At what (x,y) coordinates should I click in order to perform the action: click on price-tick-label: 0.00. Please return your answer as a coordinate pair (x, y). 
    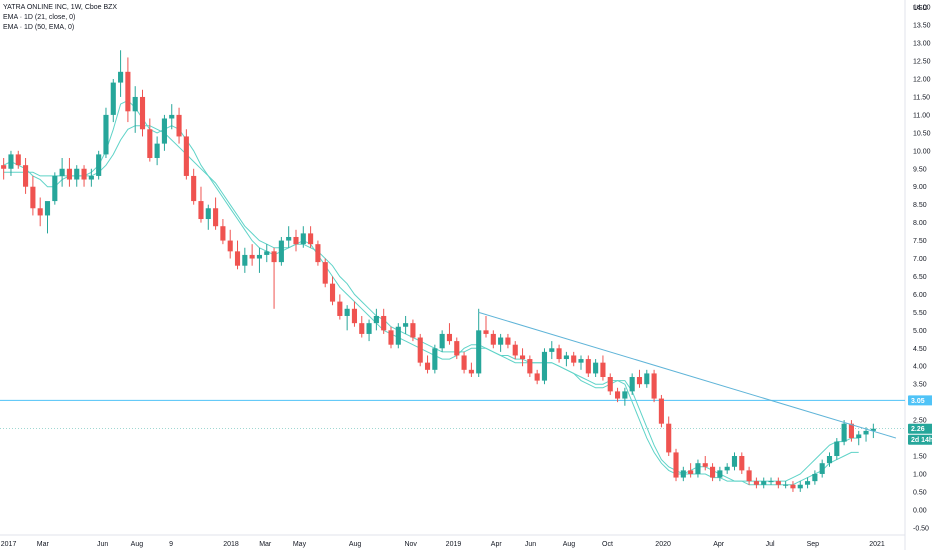
    Looking at the image, I should click on (920, 510).